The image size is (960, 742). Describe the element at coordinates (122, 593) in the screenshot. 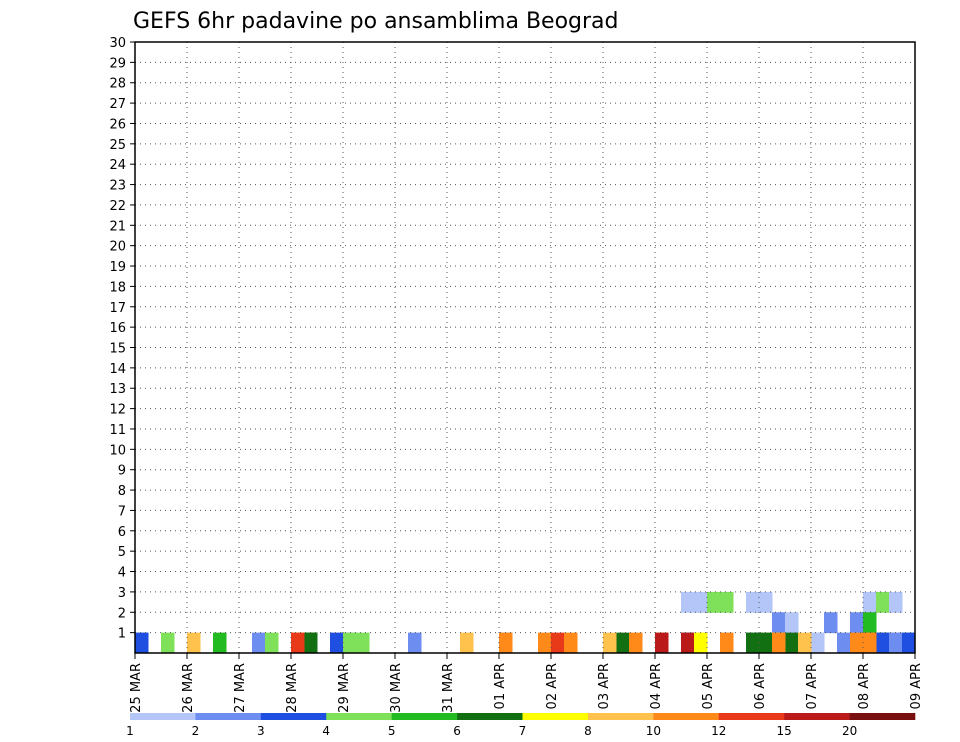

I see `y-tick-label: 3` at that location.